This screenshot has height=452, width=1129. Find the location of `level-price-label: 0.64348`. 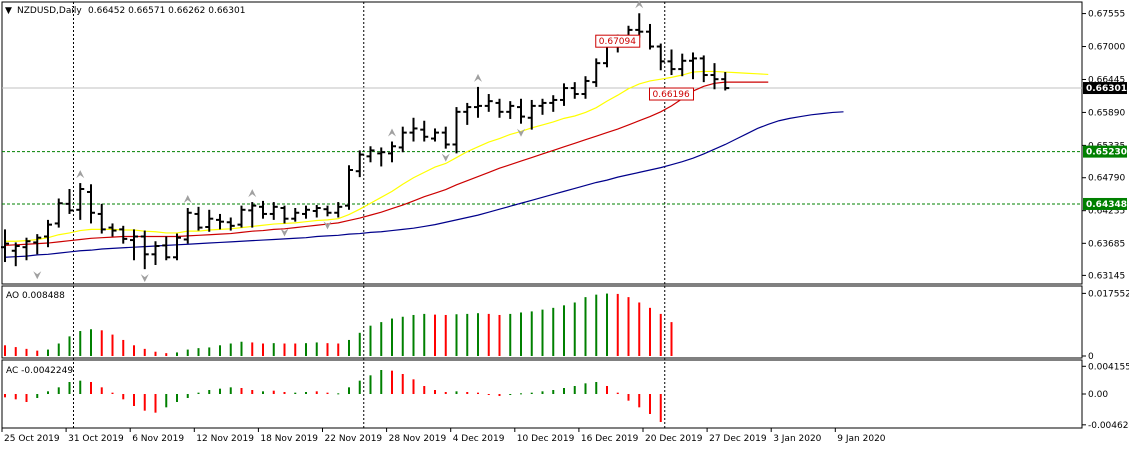

level-price-label: 0.64348 is located at coordinates (1106, 205).